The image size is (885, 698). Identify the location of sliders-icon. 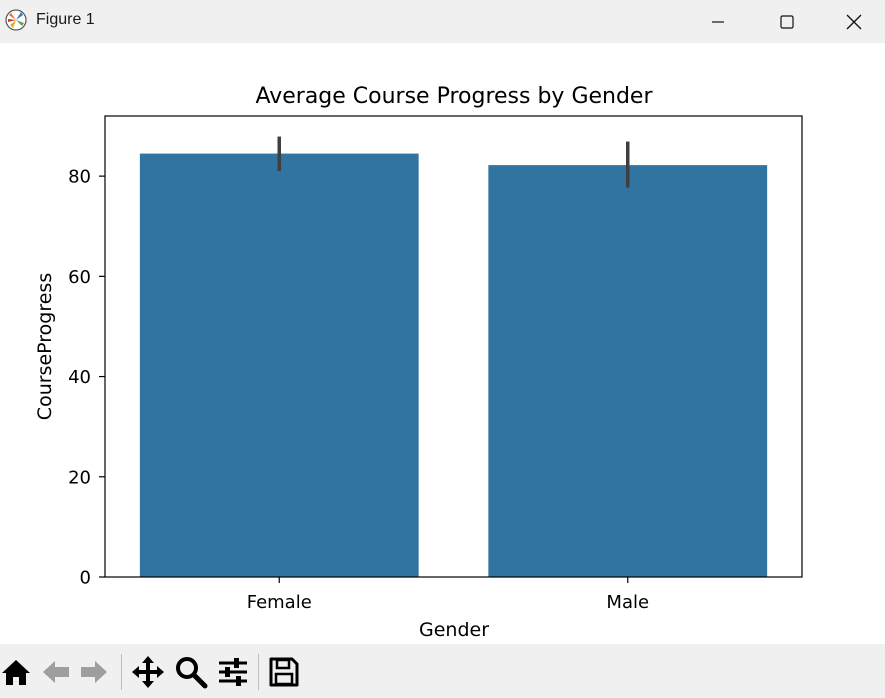
(233, 672).